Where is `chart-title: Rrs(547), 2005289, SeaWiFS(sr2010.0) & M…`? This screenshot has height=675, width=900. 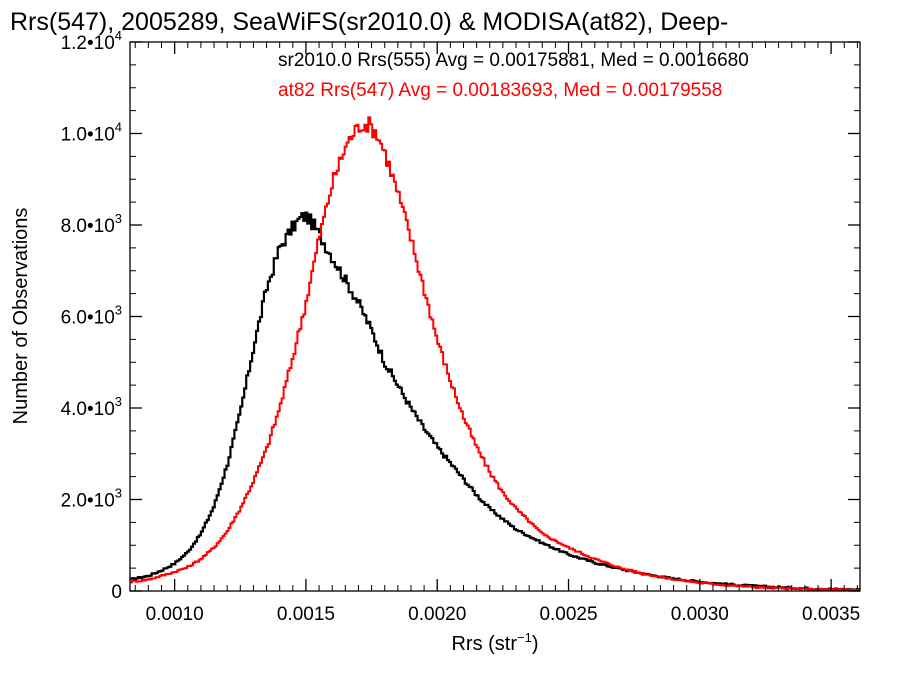 chart-title: Rrs(547), 2005289, SeaWiFS(sr2010.0) & M… is located at coordinates (369, 22).